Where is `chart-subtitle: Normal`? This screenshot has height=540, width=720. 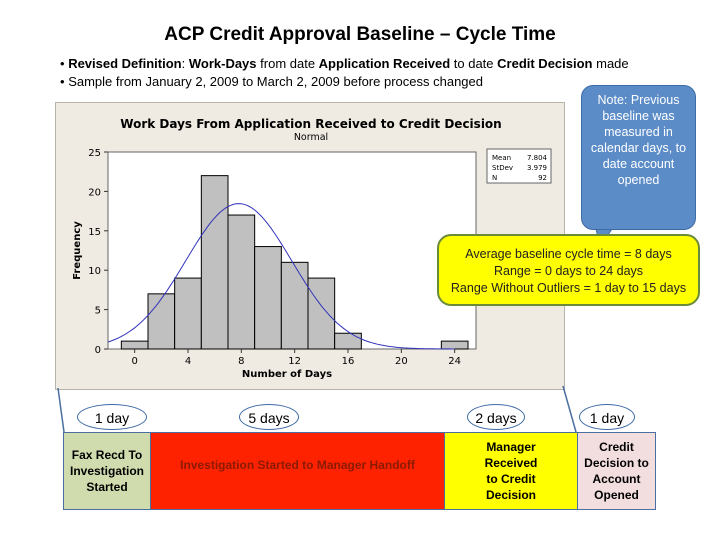 chart-subtitle: Normal is located at coordinates (311, 137).